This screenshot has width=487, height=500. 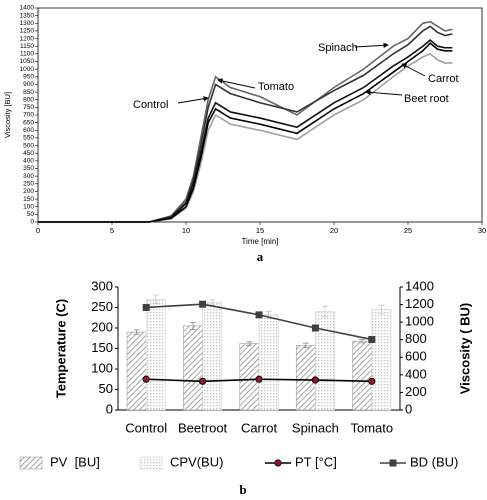 I want to click on x-tick-label: 15, so click(x=260, y=230).